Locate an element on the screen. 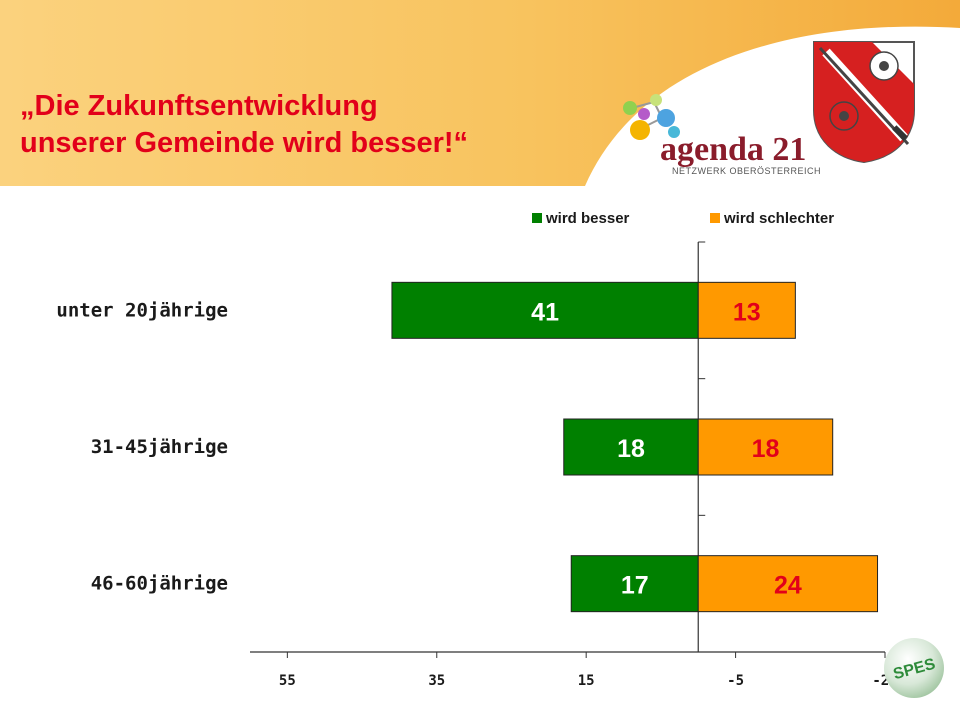 The image size is (960, 720). value-label-wird-besser: 41 is located at coordinates (545, 312).